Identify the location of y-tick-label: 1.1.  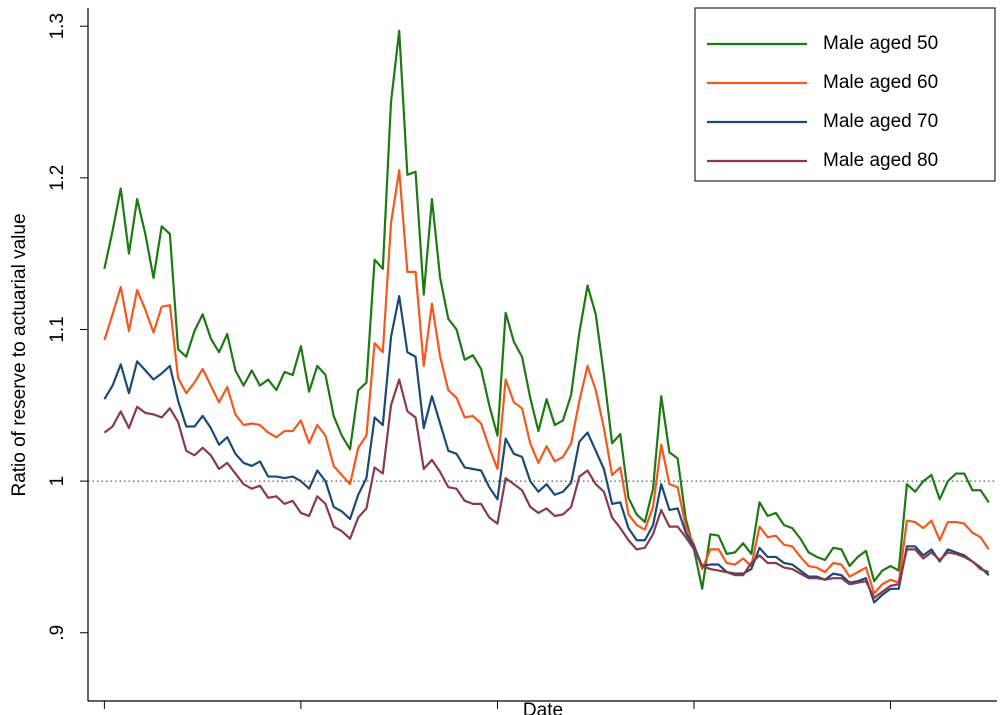
(57, 329).